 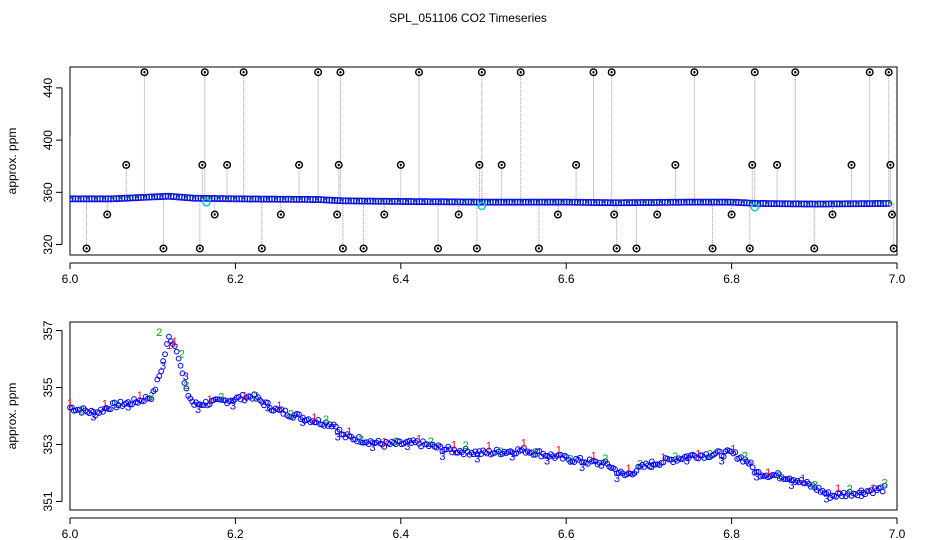 What do you see at coordinates (70, 279) in the screenshot?
I see `top-x-tick-label: 6.0` at bounding box center [70, 279].